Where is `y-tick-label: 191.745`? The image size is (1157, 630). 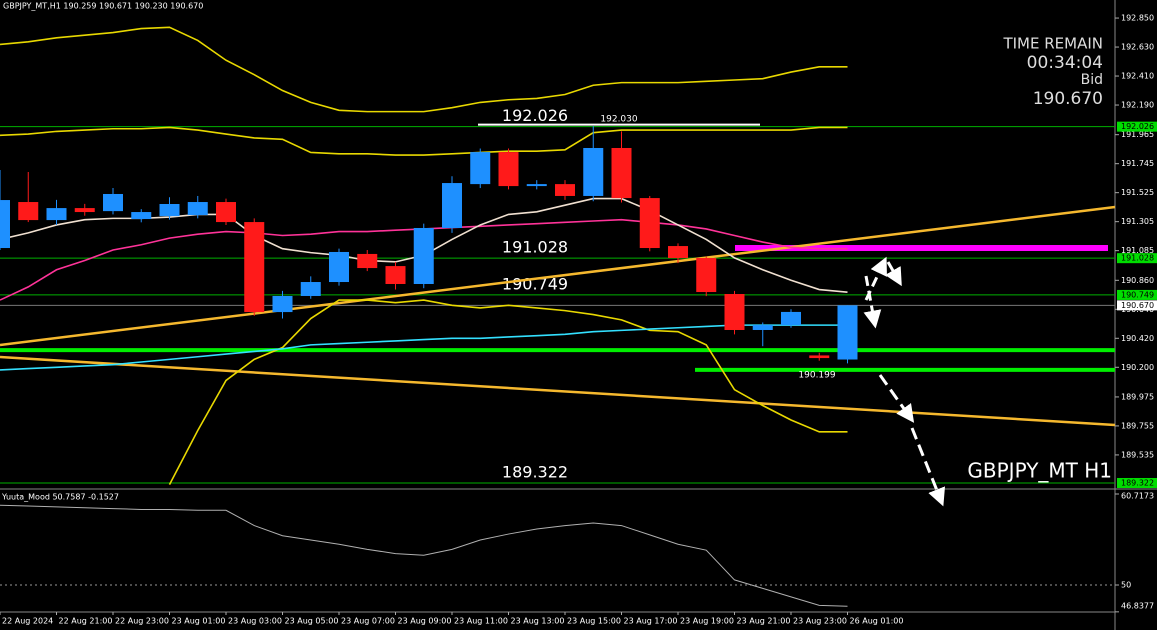 y-tick-label: 191.745 is located at coordinates (1137, 163).